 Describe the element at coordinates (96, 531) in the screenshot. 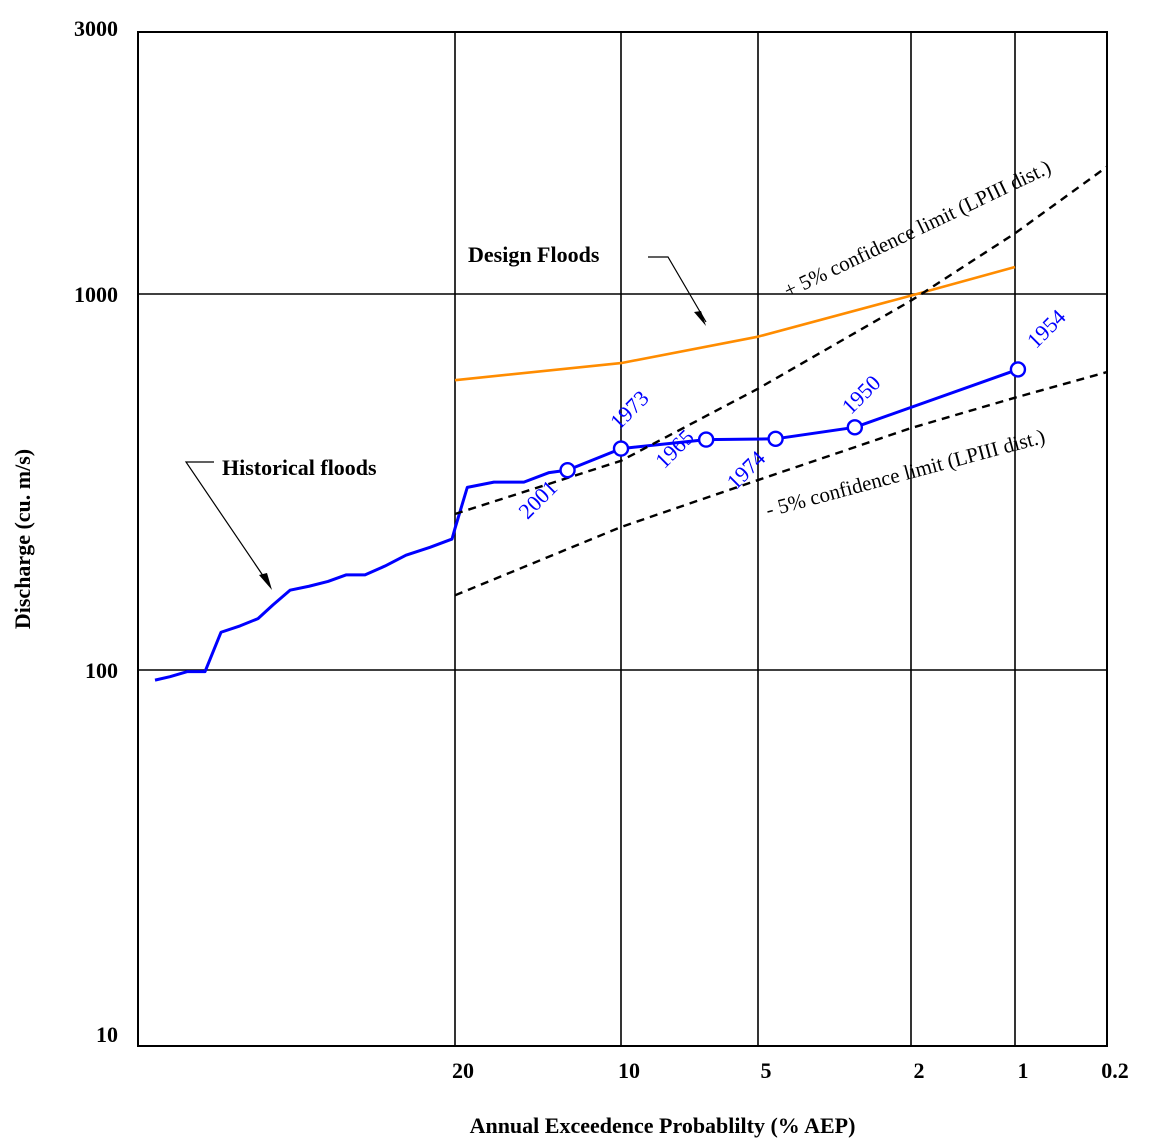

I see `y-tick-labels: 3000 1000 100 10` at that location.